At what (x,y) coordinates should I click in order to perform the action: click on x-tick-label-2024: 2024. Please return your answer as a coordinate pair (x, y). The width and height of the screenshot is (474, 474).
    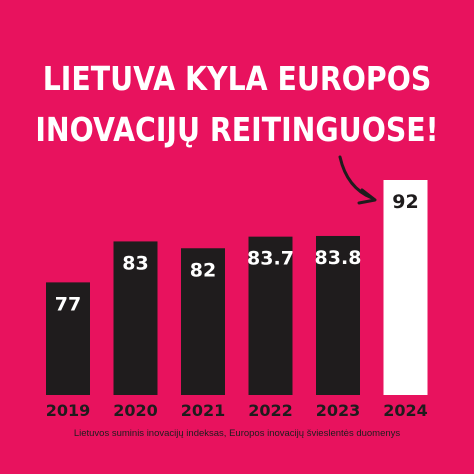
    Looking at the image, I should click on (405, 410).